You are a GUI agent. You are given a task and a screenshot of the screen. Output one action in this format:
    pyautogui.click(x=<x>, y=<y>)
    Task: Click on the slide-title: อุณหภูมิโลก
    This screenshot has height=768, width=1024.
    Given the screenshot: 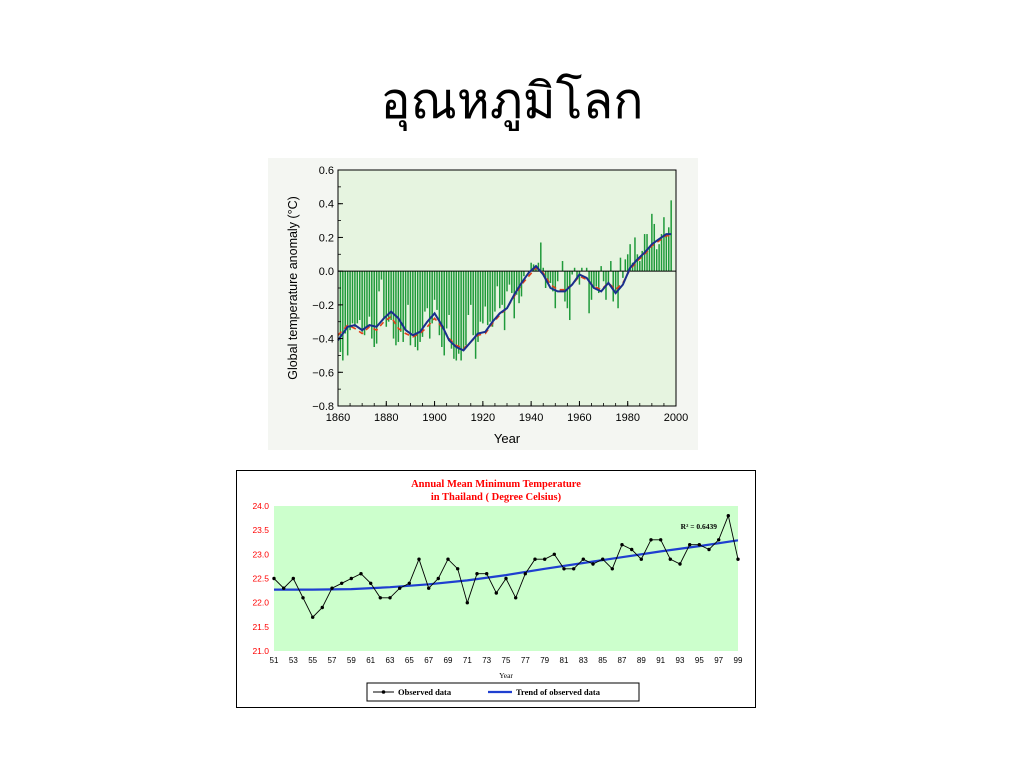 What is the action you would take?
    pyautogui.click(x=512, y=101)
    